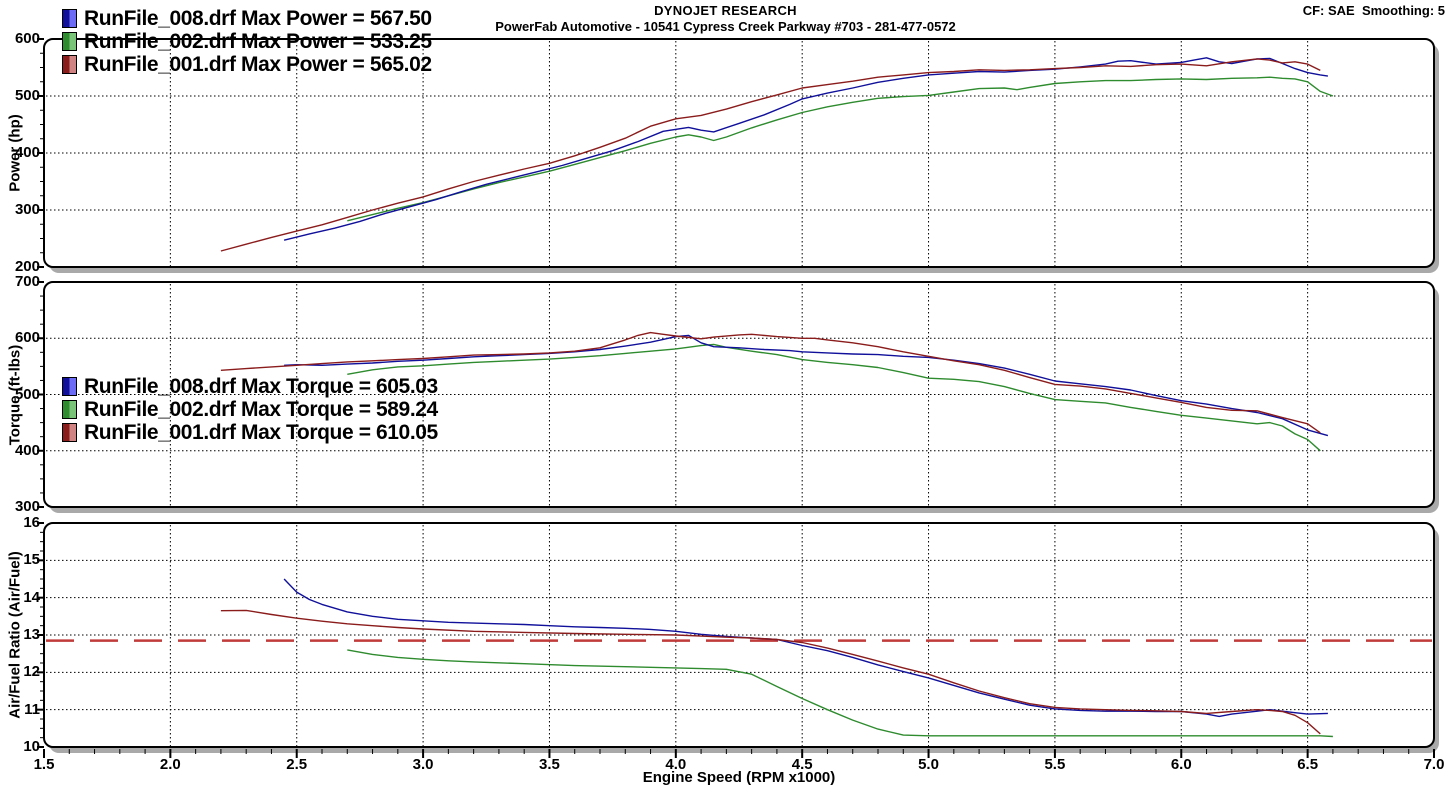  What do you see at coordinates (1308, 764) in the screenshot?
I see `x-tick-label: 6.5` at bounding box center [1308, 764].